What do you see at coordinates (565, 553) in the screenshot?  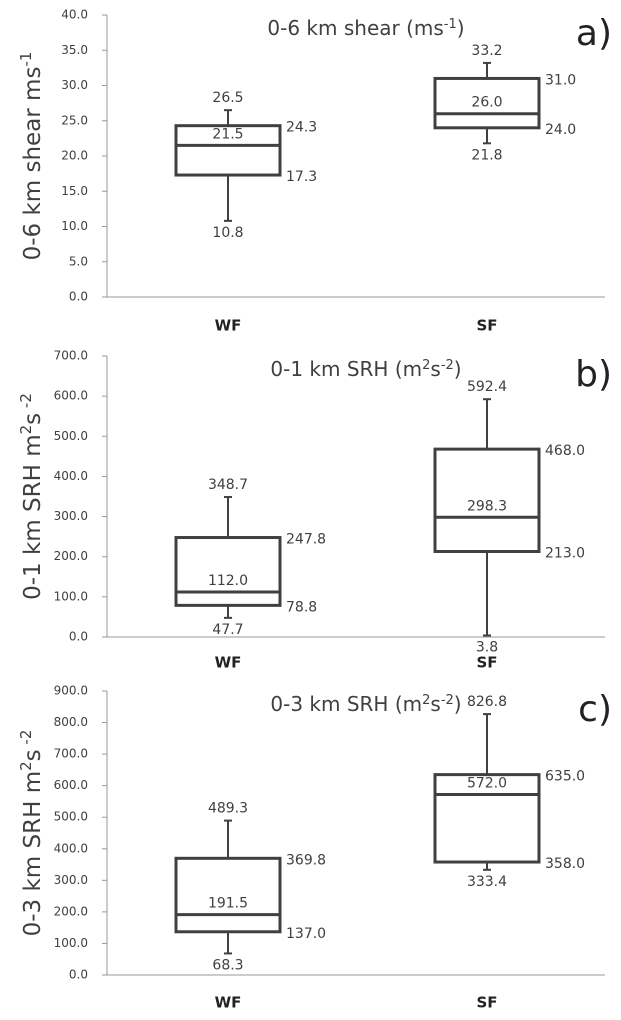 I see `q1-label: 213.0` at bounding box center [565, 553].